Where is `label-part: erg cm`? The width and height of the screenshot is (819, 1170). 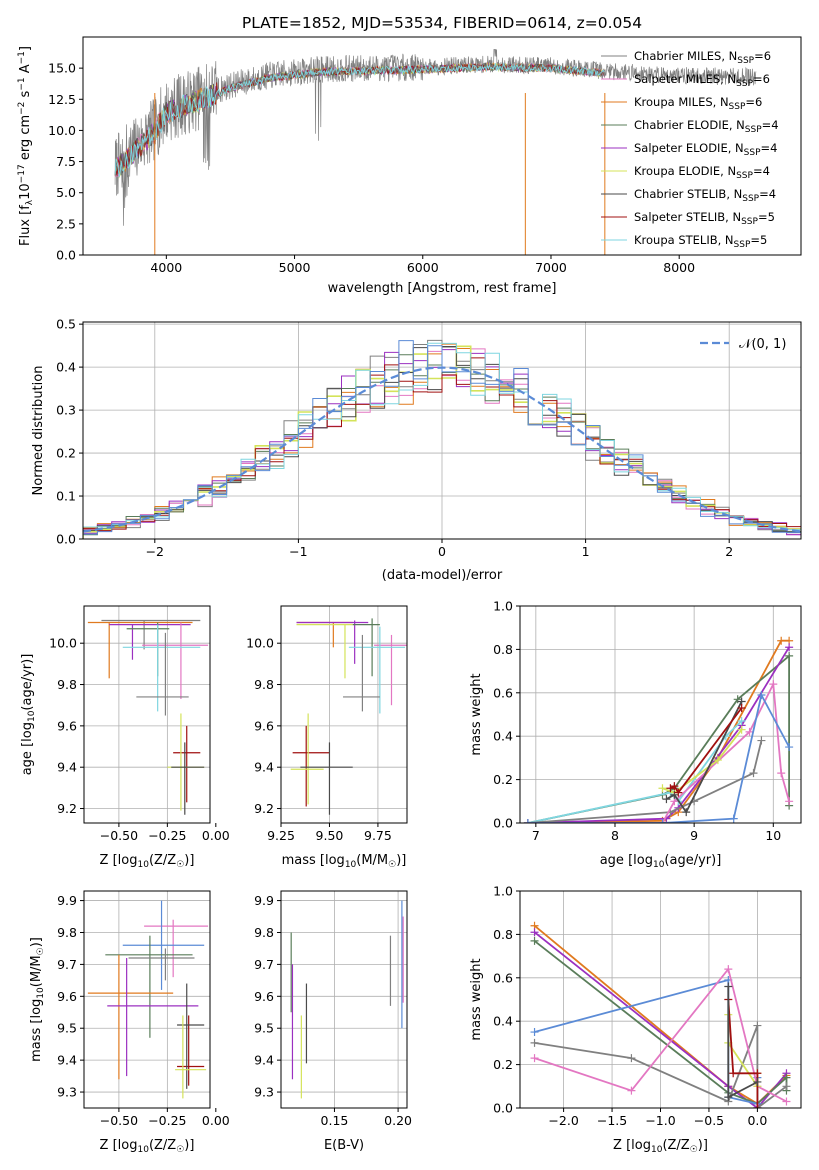
label-part: erg cm is located at coordinates (25, 139).